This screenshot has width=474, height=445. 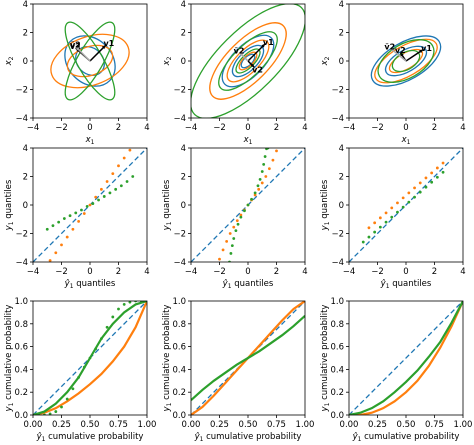 I want to click on x-tick-label: 0.75, so click(x=276, y=425).